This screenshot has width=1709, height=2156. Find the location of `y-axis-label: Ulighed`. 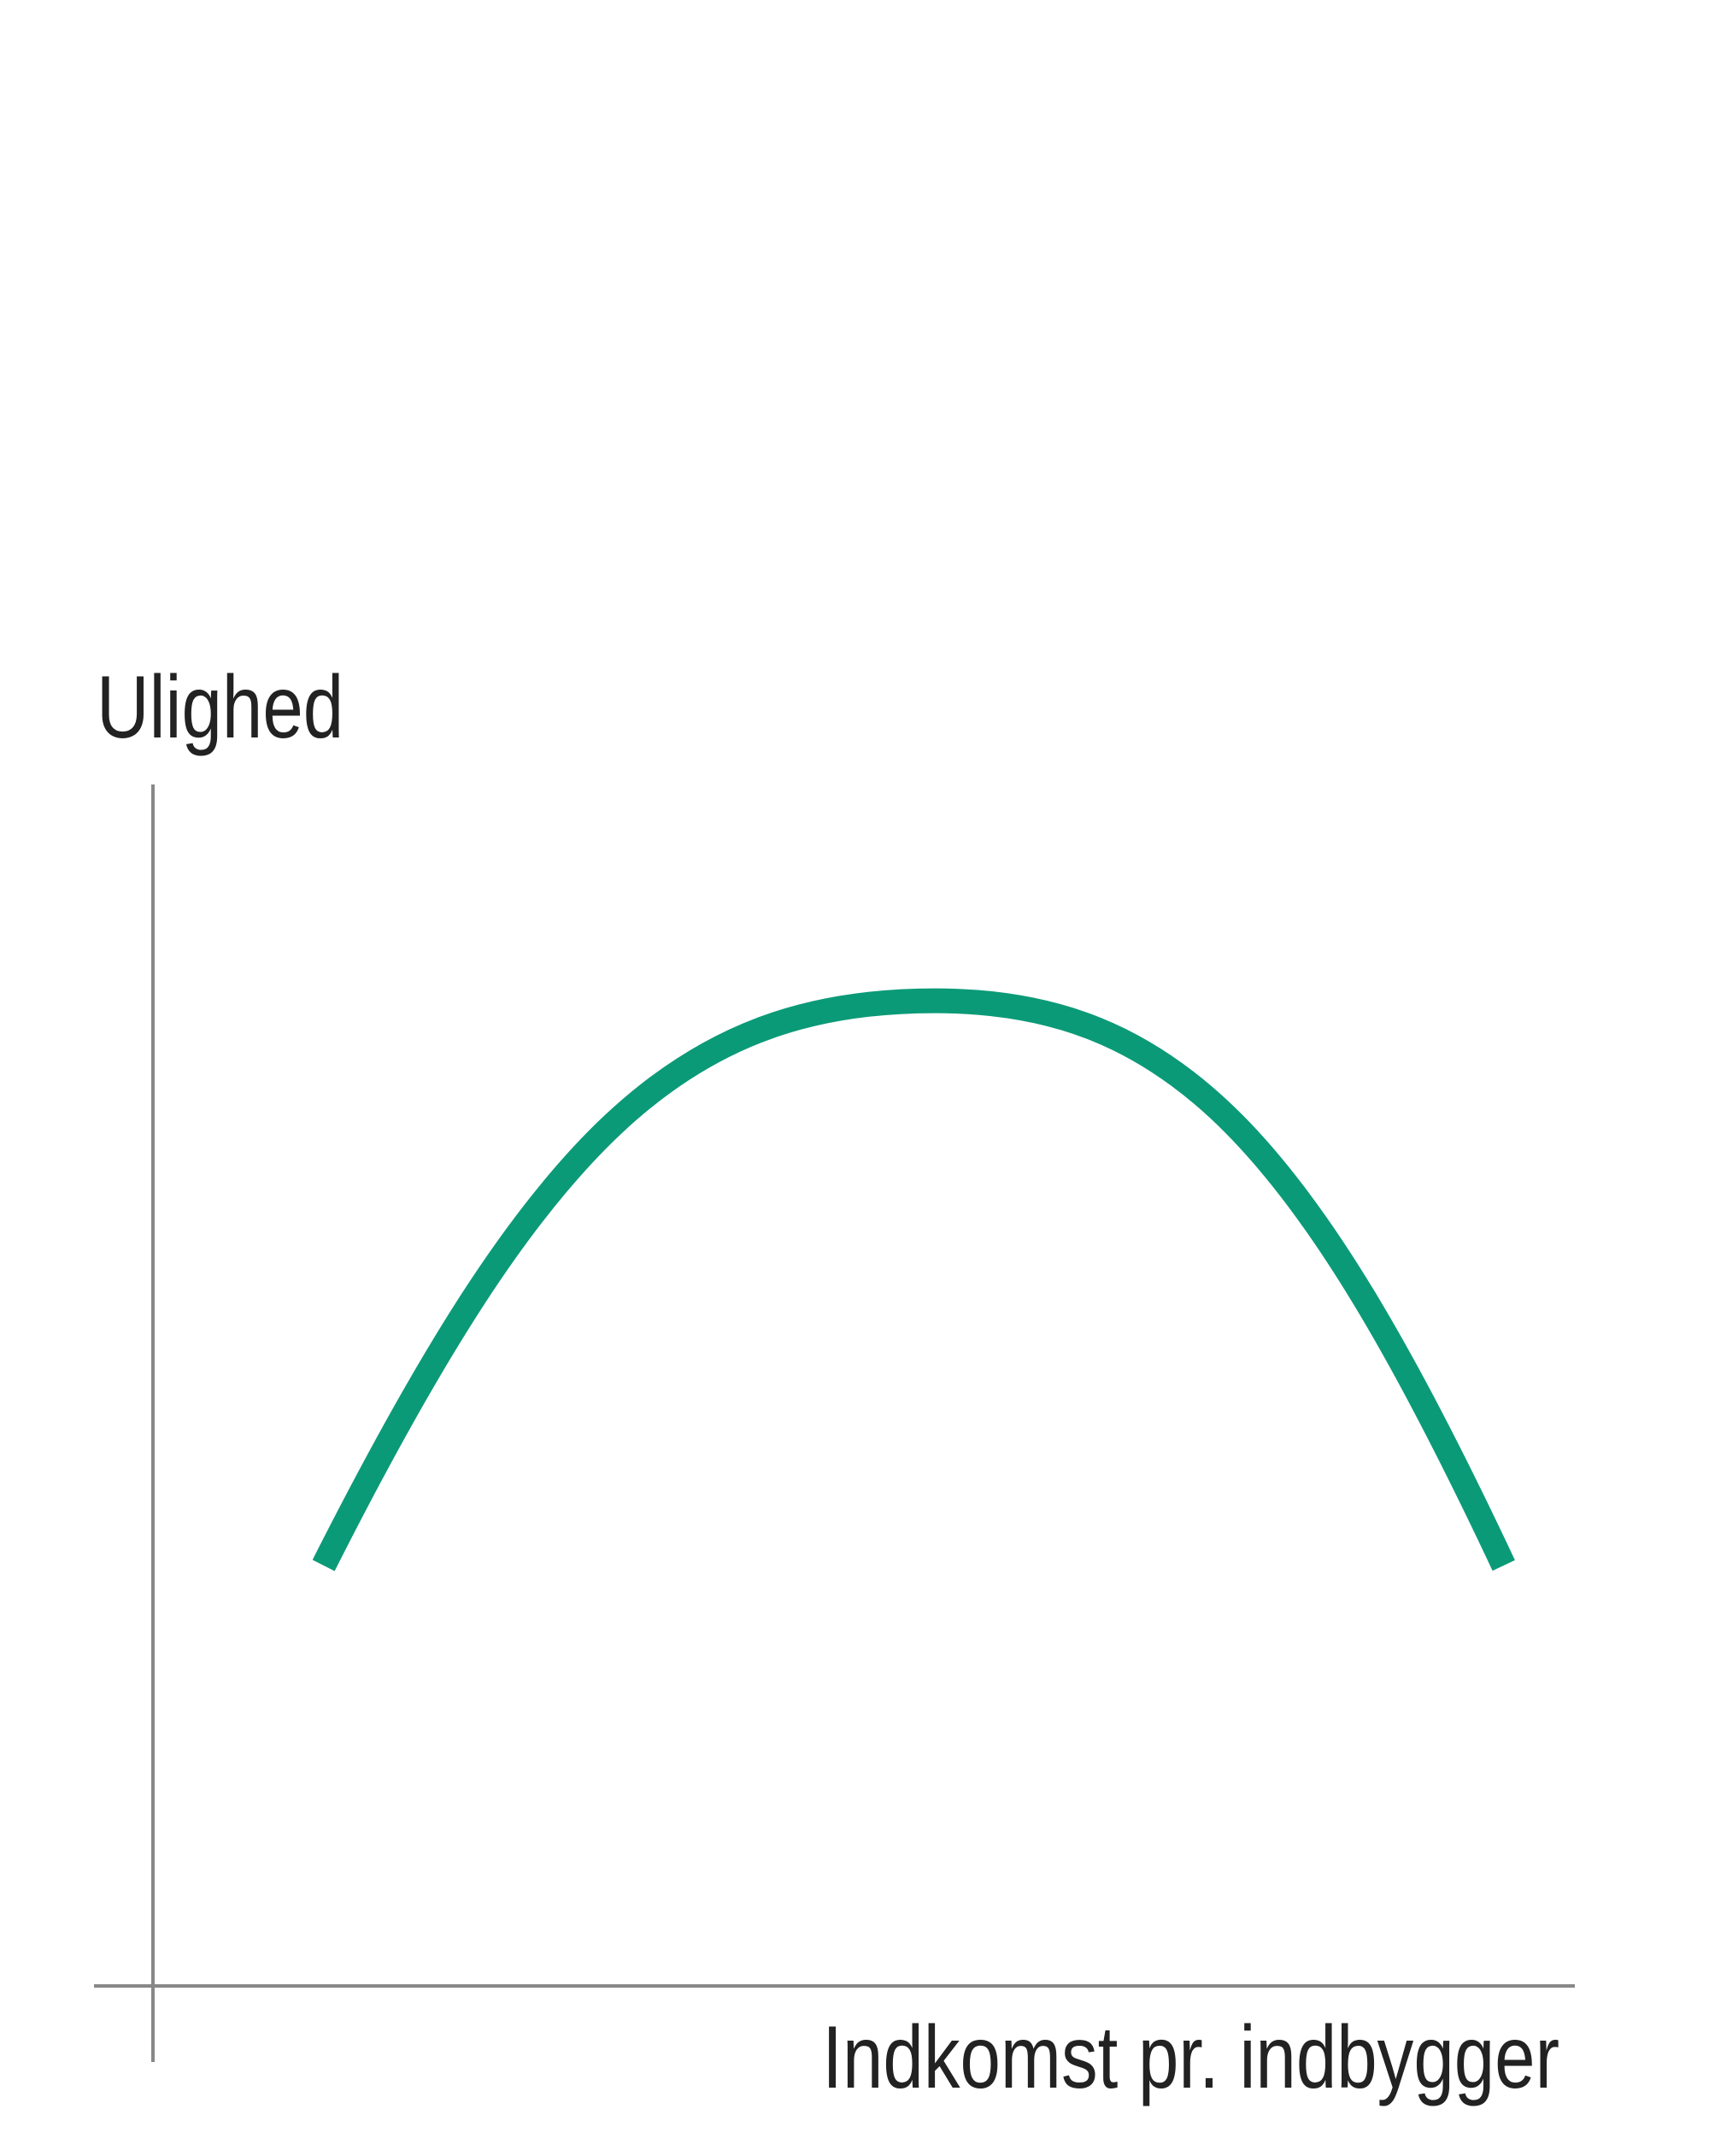

y-axis-label: Ulighed is located at coordinates (221, 707).